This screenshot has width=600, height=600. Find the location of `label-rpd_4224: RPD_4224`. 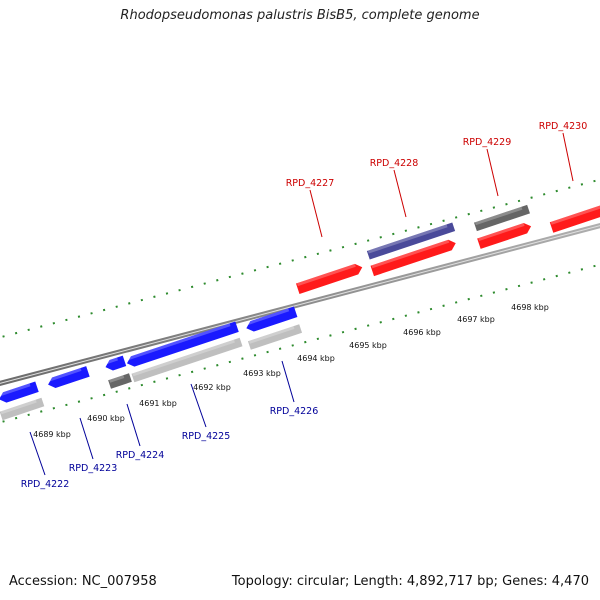

label-rpd_4224: RPD_4224 is located at coordinates (140, 455).